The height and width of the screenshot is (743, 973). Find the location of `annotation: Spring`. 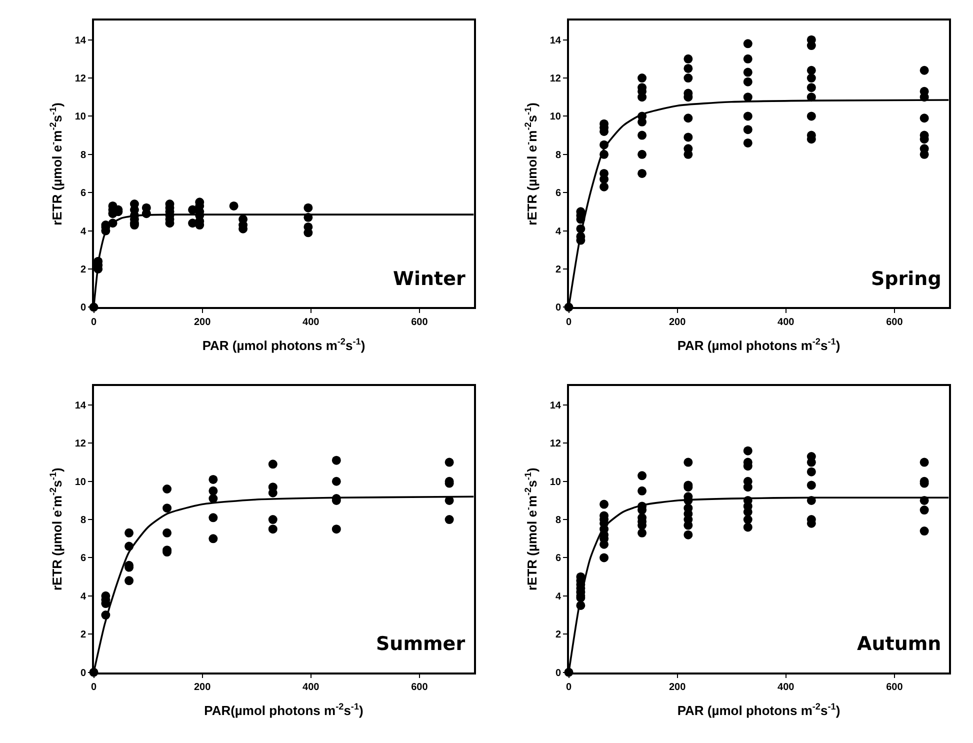

annotation: Spring is located at coordinates (906, 279).